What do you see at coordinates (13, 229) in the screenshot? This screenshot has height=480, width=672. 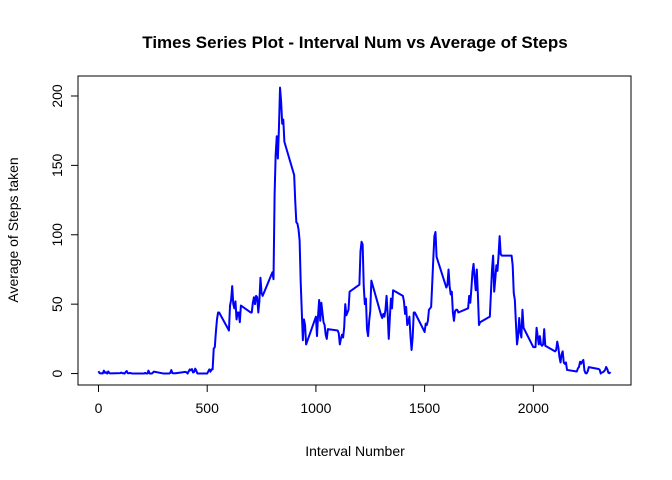 I see `y-axis-label: Average of Steps taken` at bounding box center [13, 229].